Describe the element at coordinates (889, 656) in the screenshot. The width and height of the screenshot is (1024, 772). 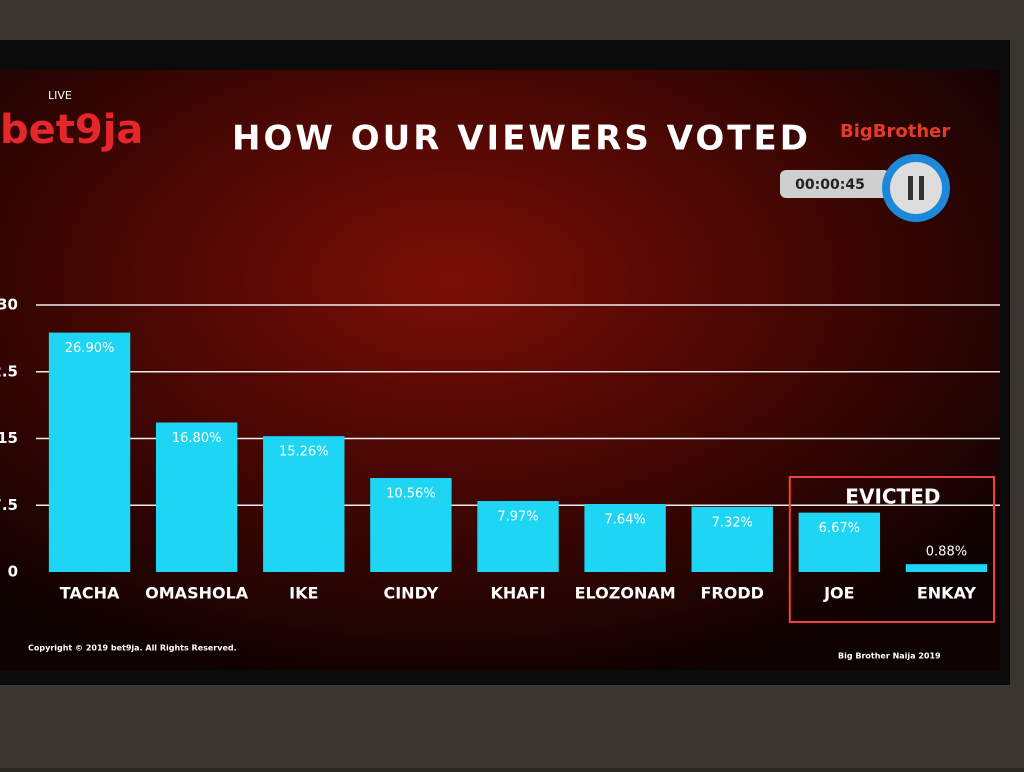
I see `footer: Big Brother Naija 2019` at that location.